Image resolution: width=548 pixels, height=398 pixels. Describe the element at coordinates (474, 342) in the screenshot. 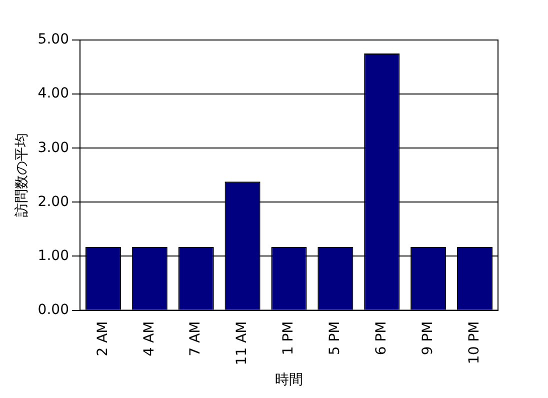

I see `x-tick-label: 10 PM` at that location.